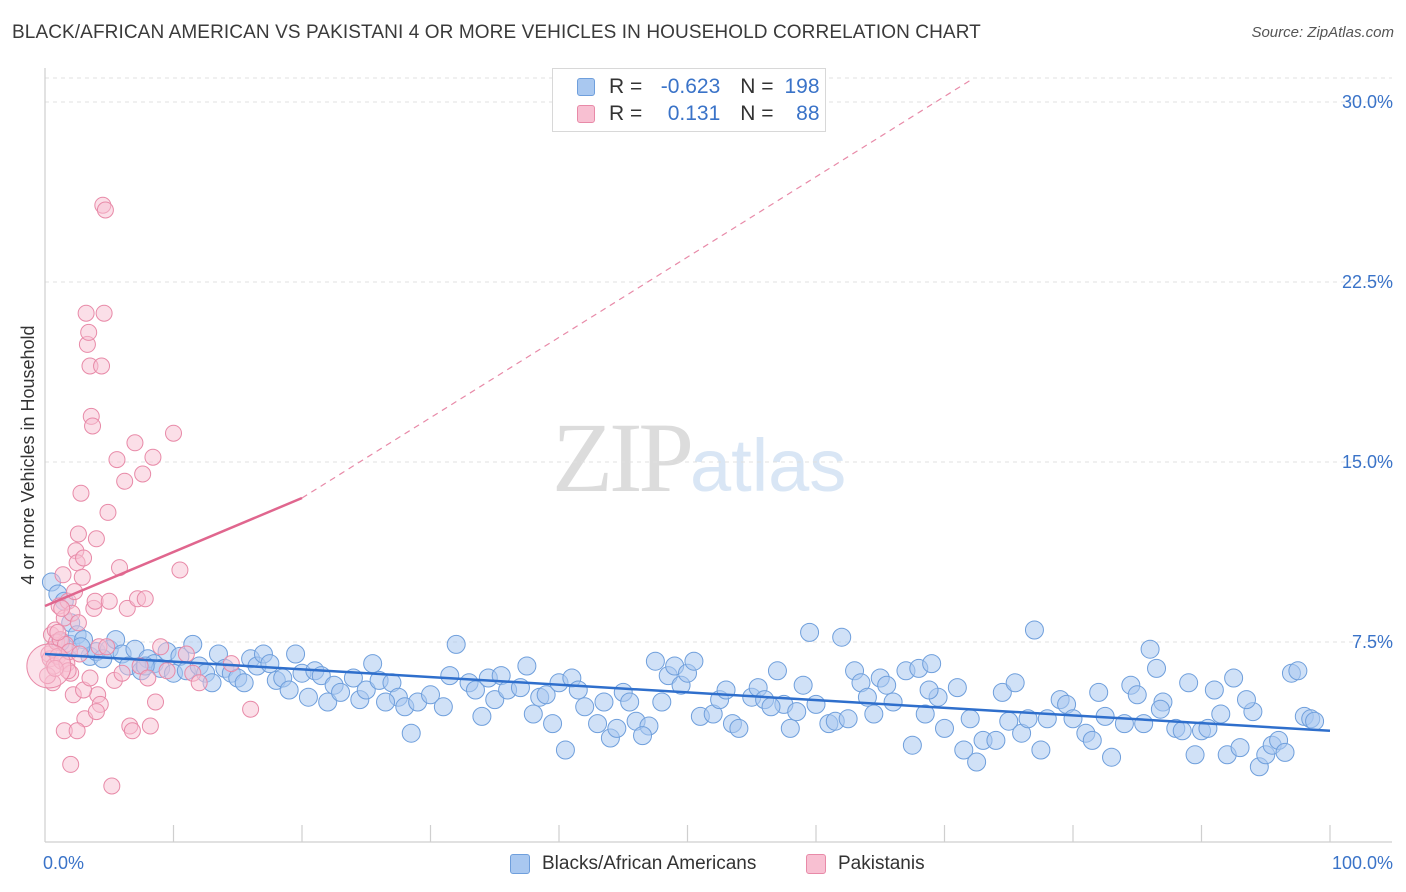 The width and height of the screenshot is (1406, 892). I want to click on legend-r-value: -0.623, so click(690, 86).